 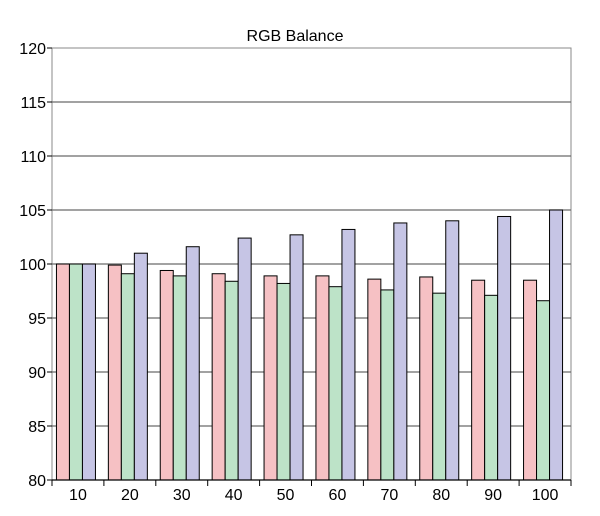 I want to click on y-tick-label: 115, so click(x=33, y=103).